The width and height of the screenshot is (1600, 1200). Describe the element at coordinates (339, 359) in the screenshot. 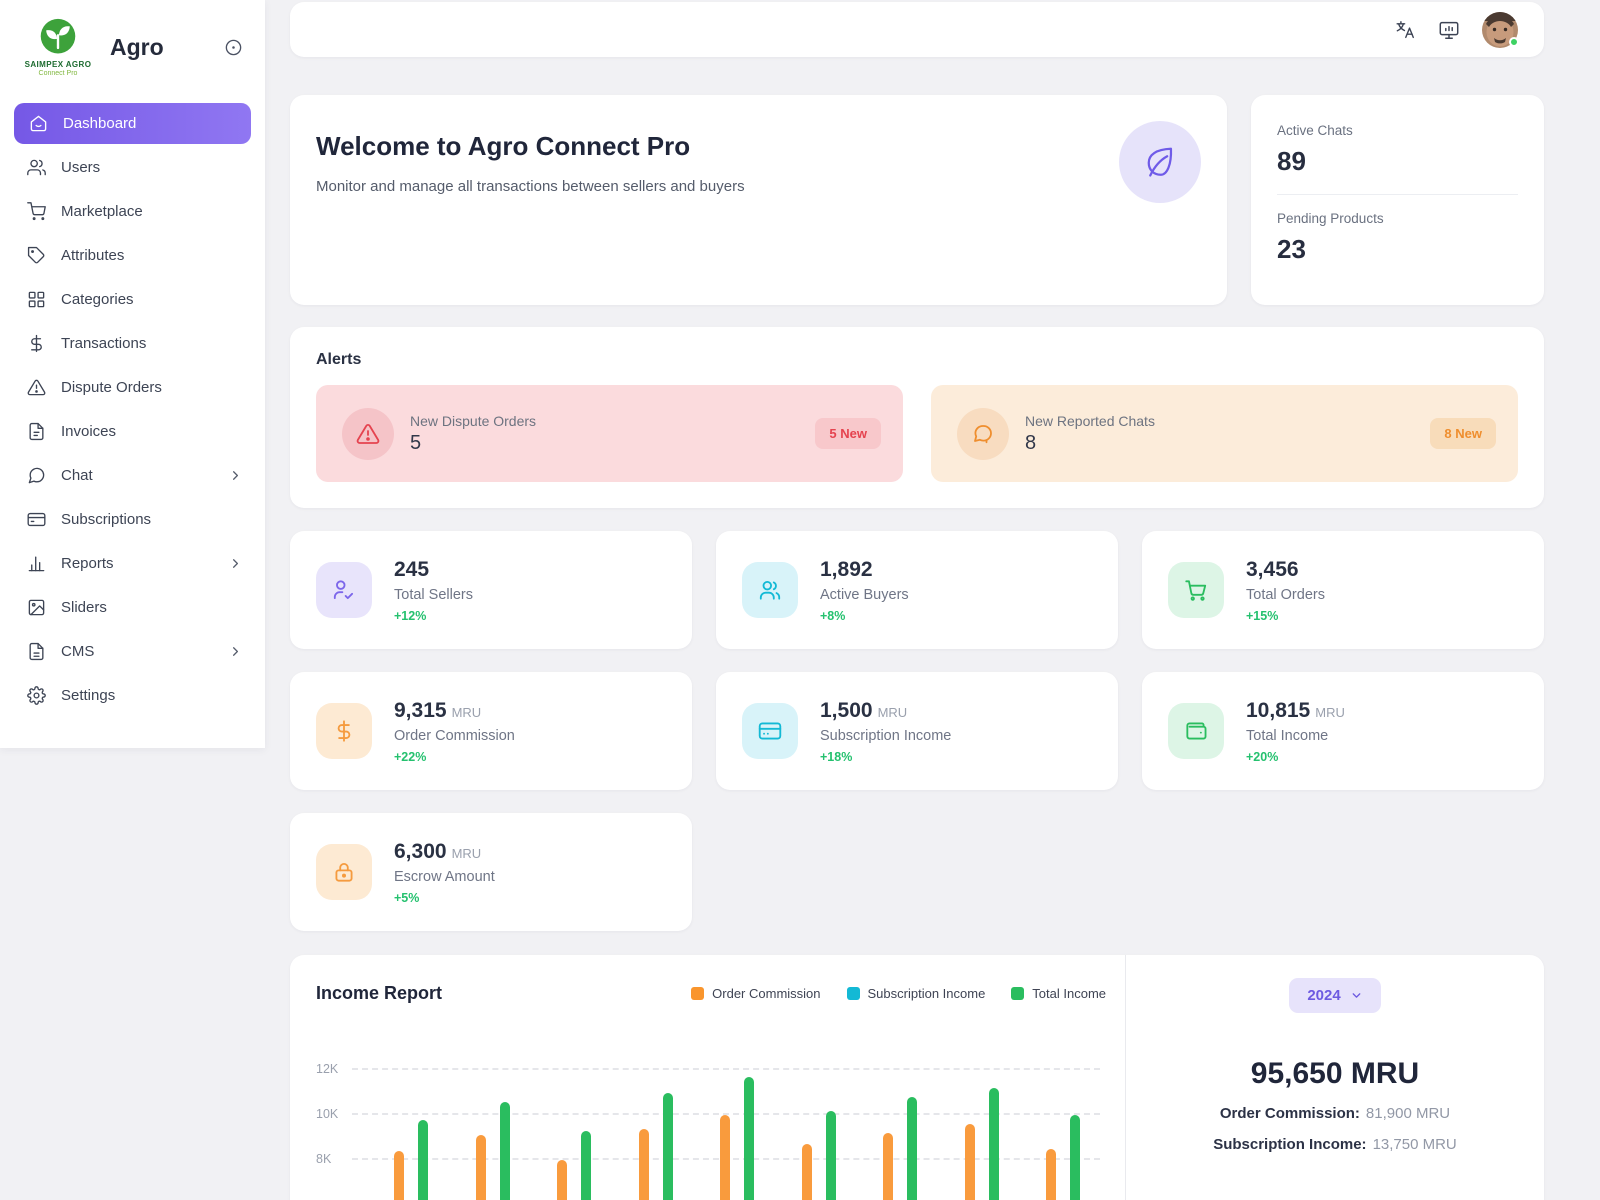

I see `alerts-heading: Alerts` at that location.